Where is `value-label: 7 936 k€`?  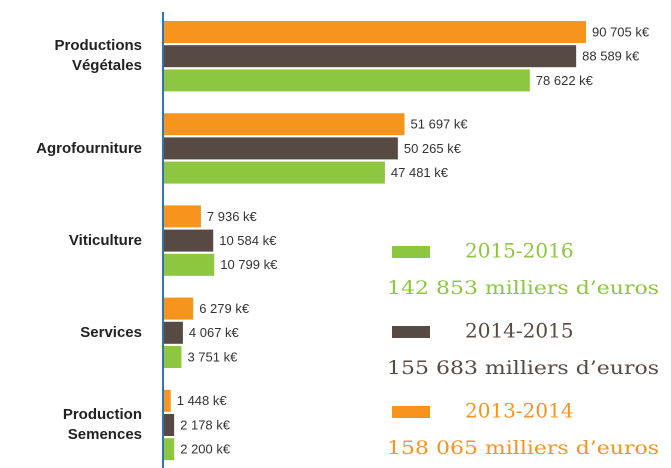 value-label: 7 936 k€ is located at coordinates (232, 216).